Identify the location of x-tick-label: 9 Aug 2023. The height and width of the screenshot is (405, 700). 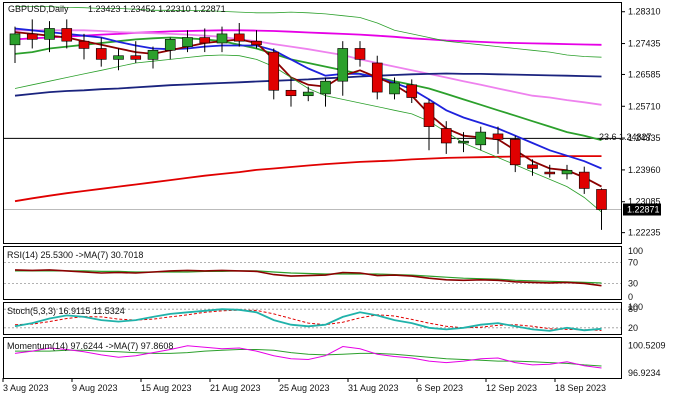
(95, 388).